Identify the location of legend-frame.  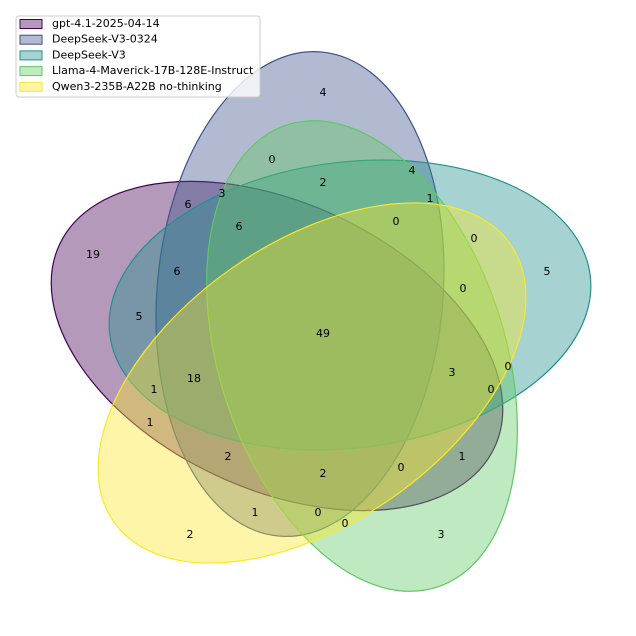
(138, 56).